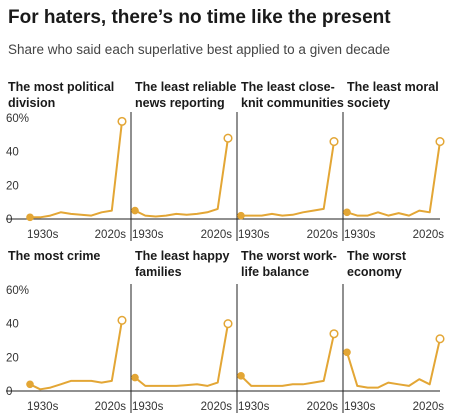 Image resolution: width=466 pixels, height=415 pixels. Describe the element at coordinates (158, 272) in the screenshot. I see `panel-title: families` at that location.